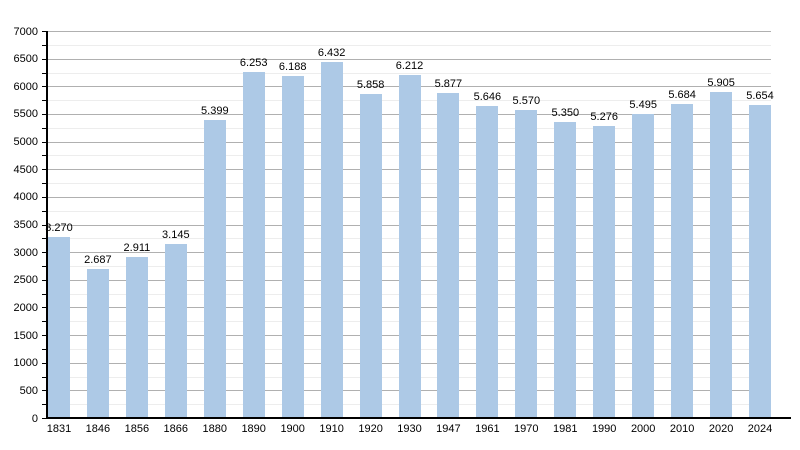 This screenshot has width=800, height=450. What do you see at coordinates (760, 96) in the screenshot?
I see `bar-value-label: 5.654` at bounding box center [760, 96].